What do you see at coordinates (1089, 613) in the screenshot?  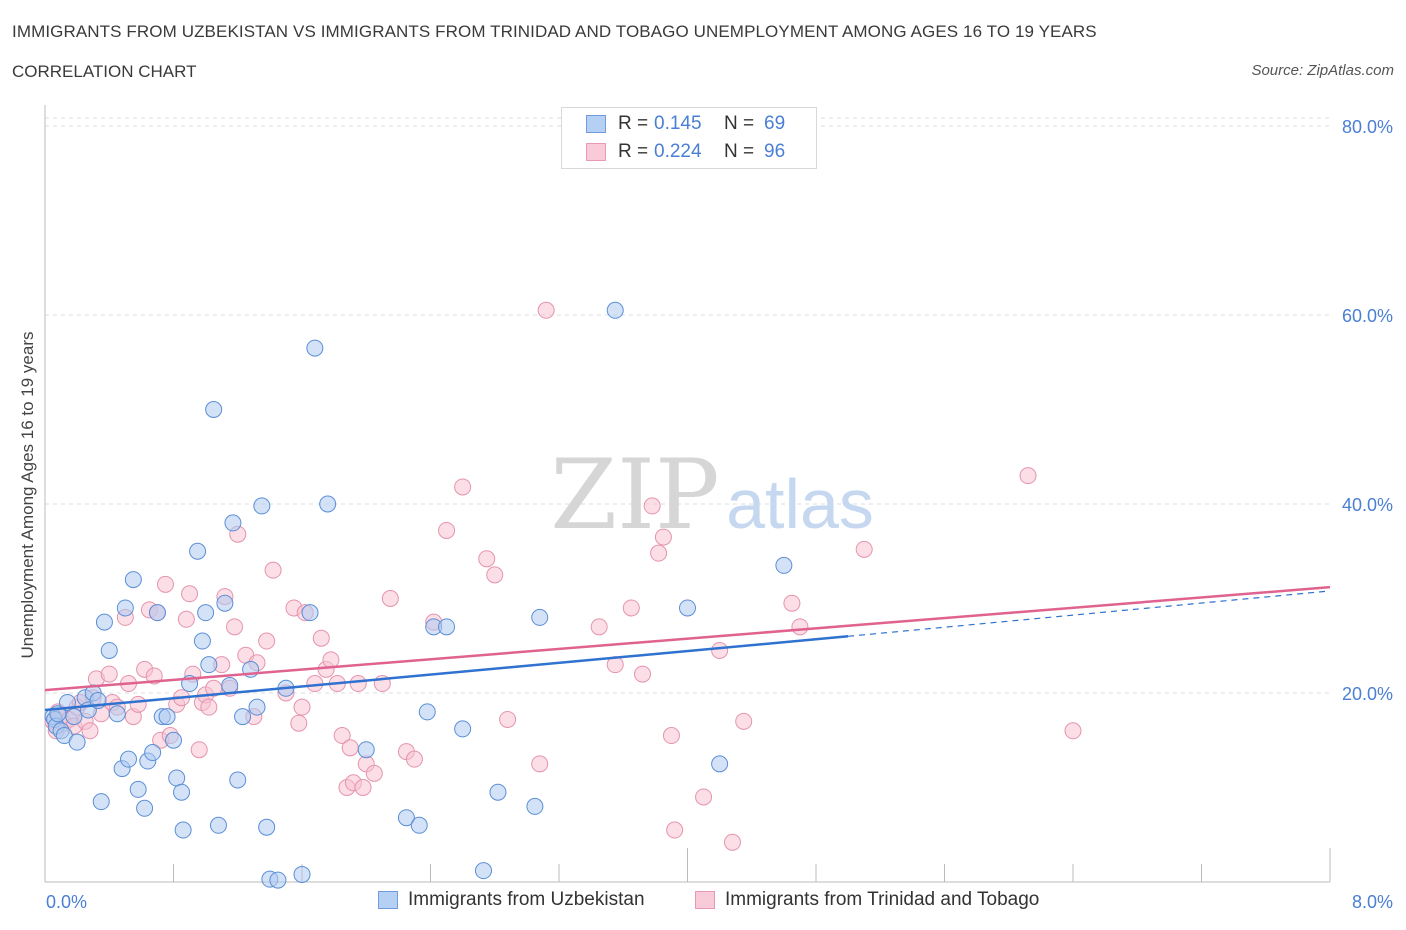 I see `uzbekistan-trend-extension` at bounding box center [1089, 613].